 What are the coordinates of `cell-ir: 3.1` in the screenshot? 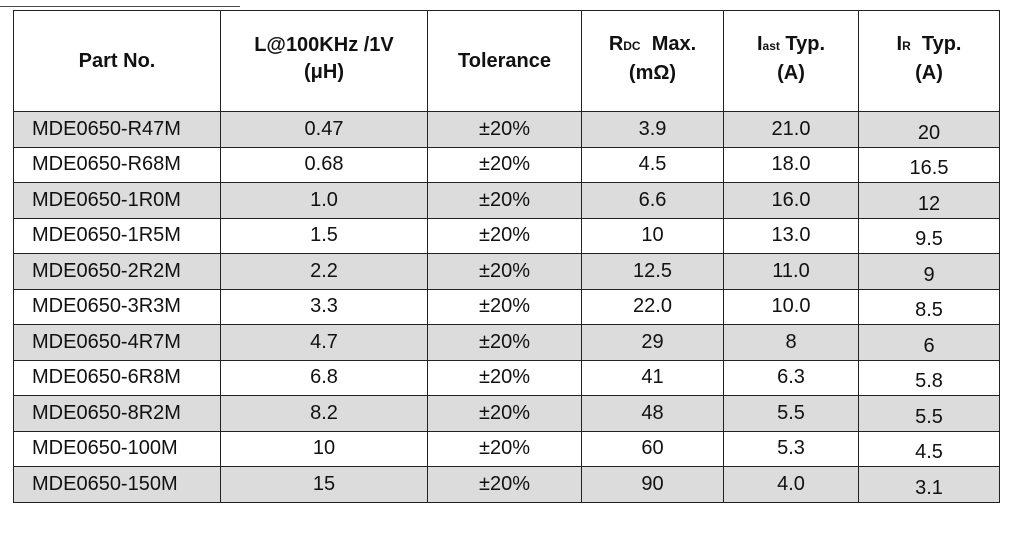 It's located at (929, 484).